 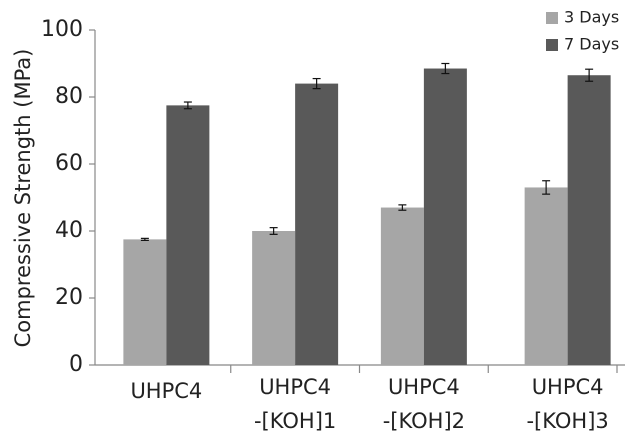 What do you see at coordinates (62, 29) in the screenshot?
I see `y-tick-label: 100` at bounding box center [62, 29].